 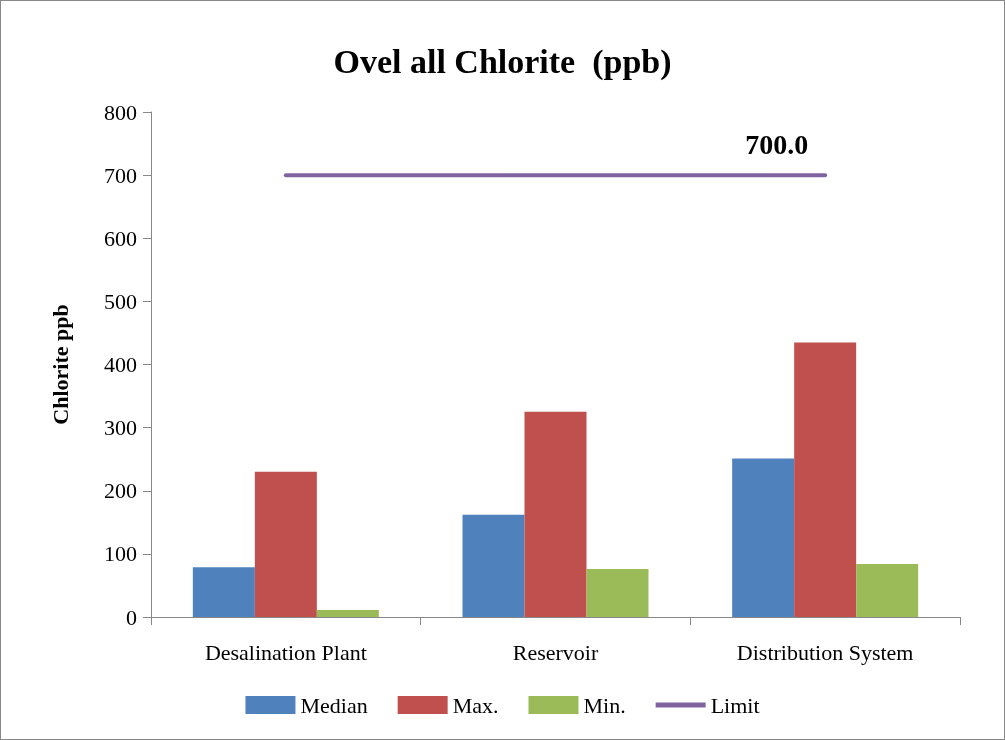 I want to click on x-tick-label: Reservoir, so click(x=555, y=652).